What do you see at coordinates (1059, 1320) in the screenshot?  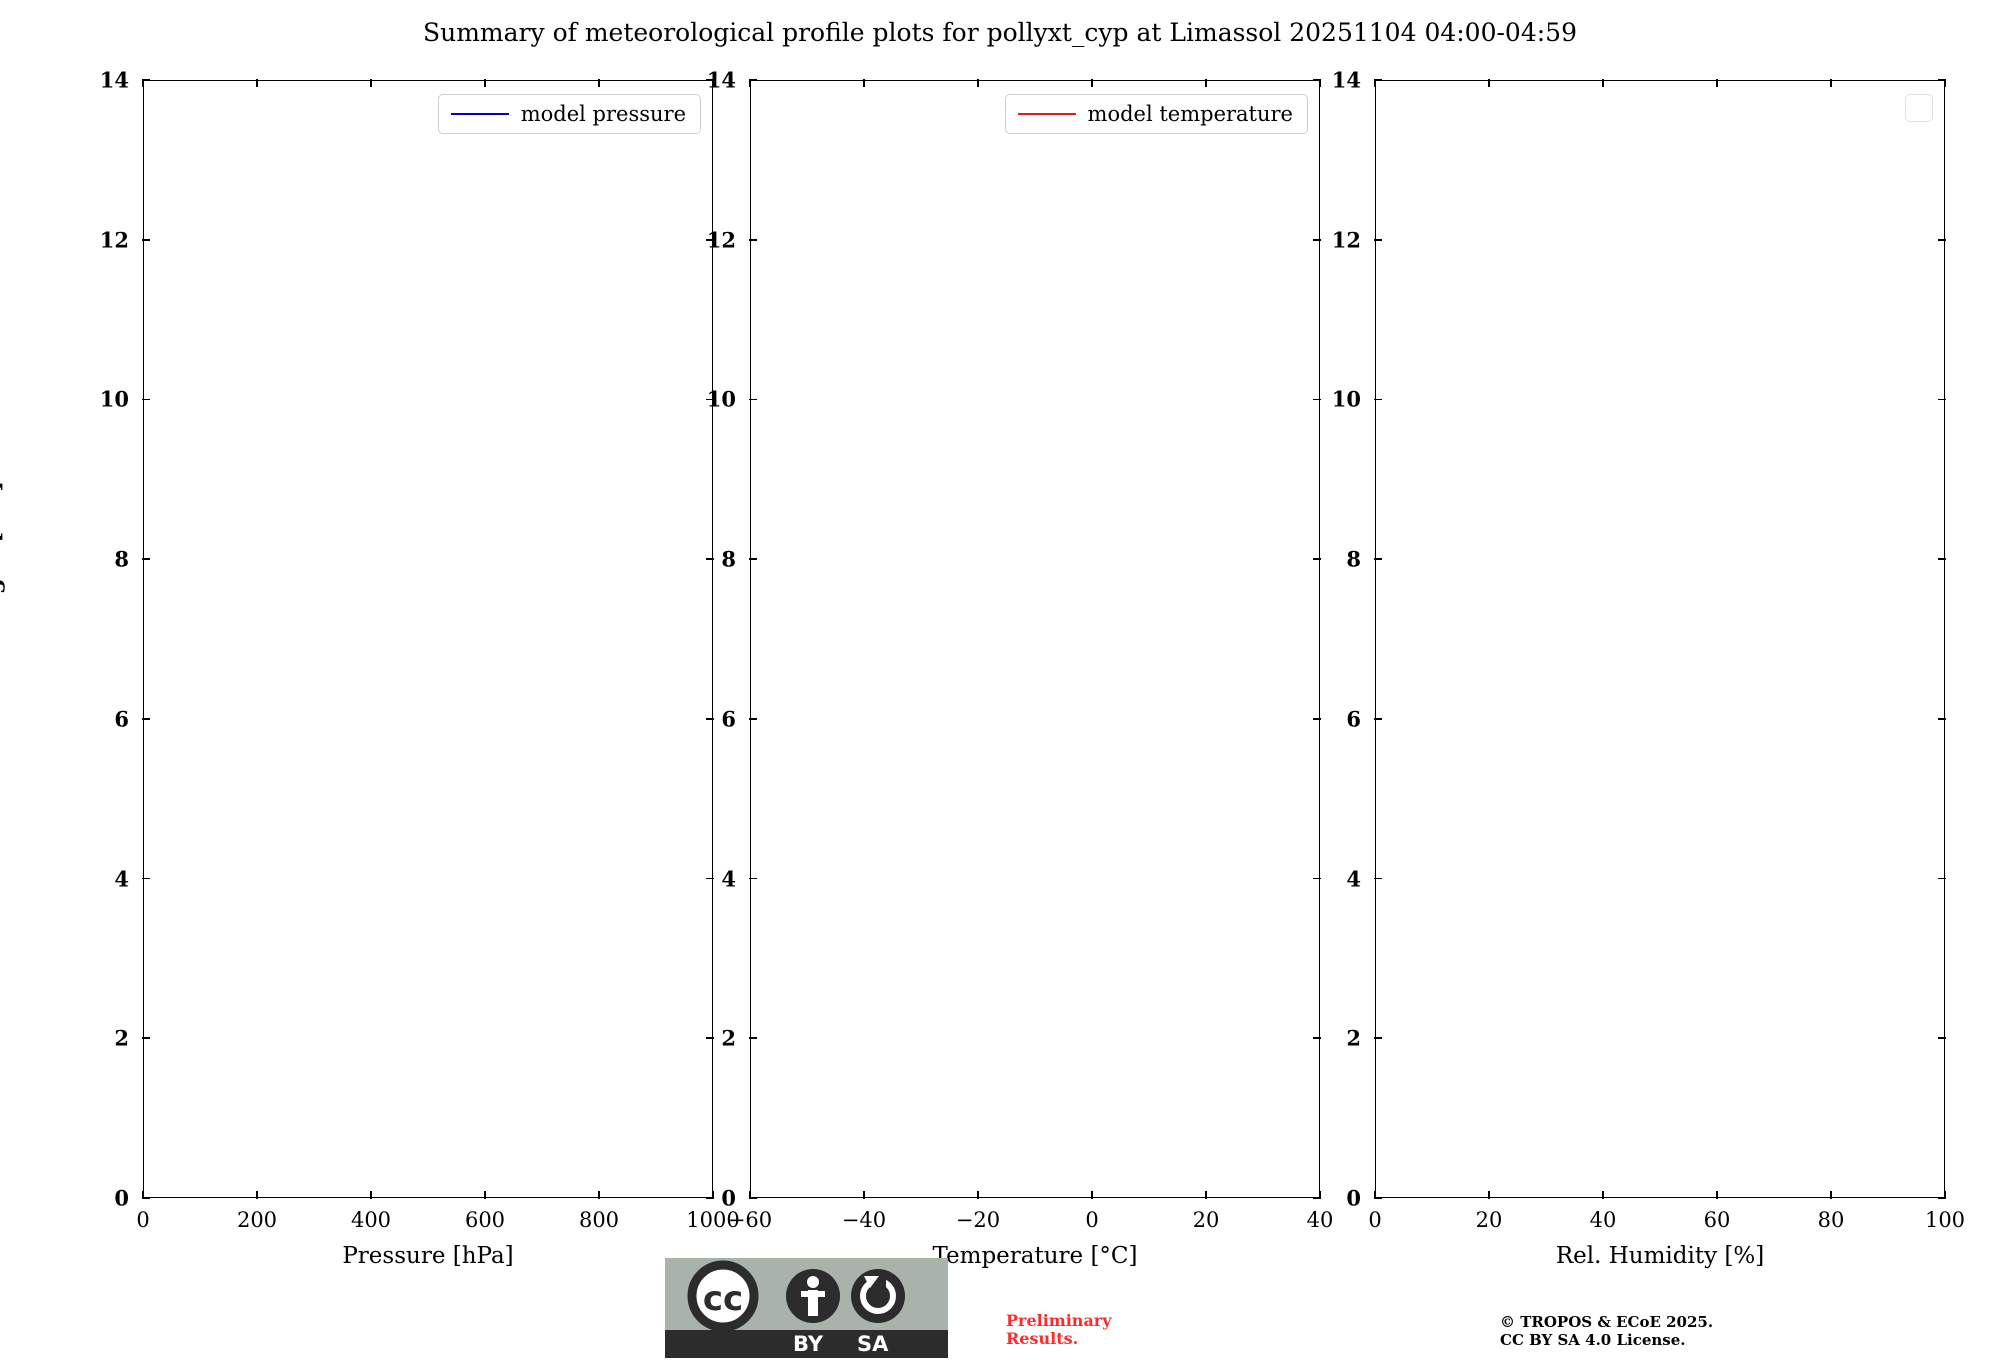 I see `preliminary-line-1: Preliminary` at bounding box center [1059, 1320].